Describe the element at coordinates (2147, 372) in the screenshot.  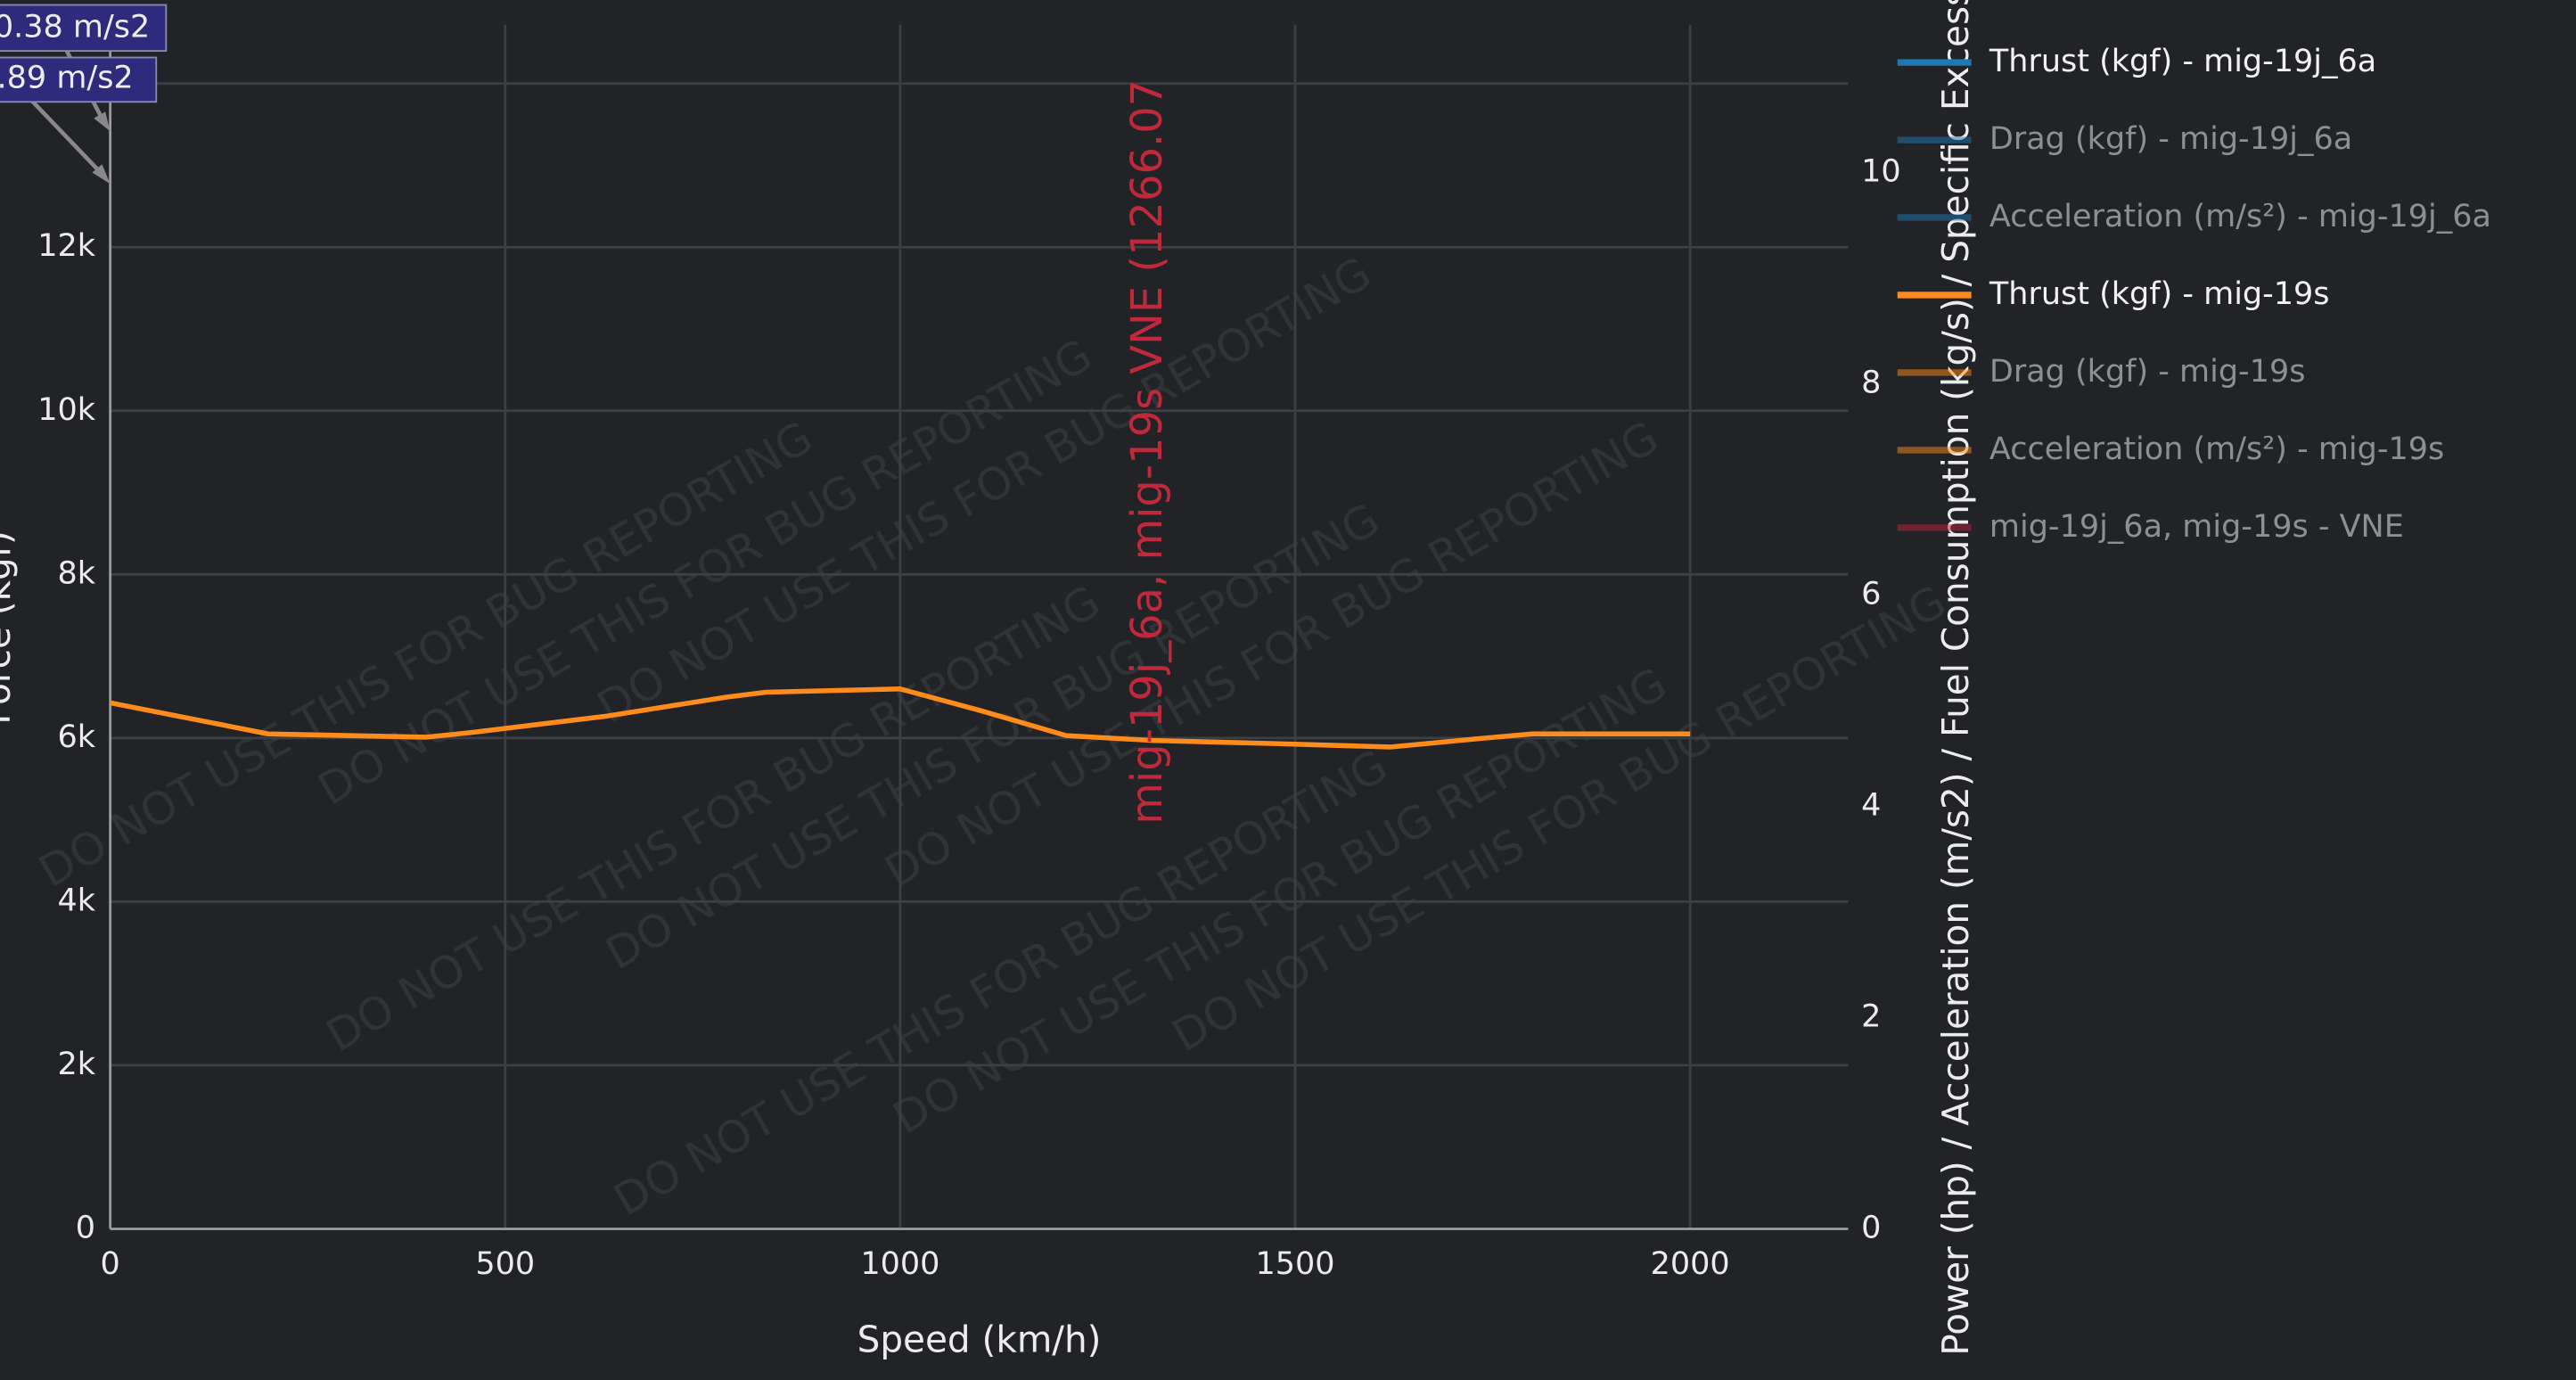
I see `legend-label: Drag (kgf) - mig-19s` at that location.